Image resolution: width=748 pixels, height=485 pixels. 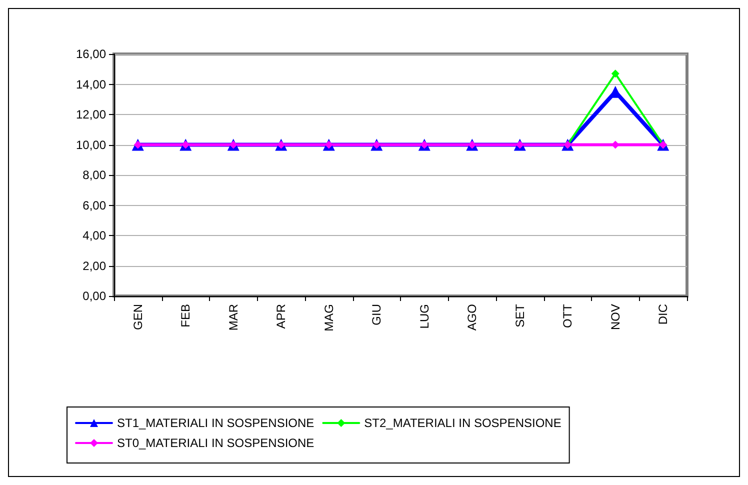 What do you see at coordinates (663, 314) in the screenshot?
I see `x-tick-label: DIC` at bounding box center [663, 314].